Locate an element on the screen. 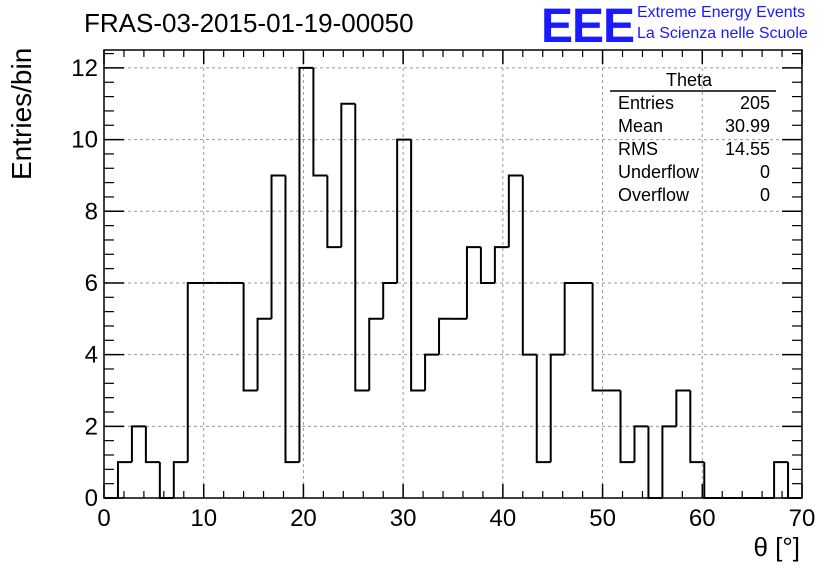 The height and width of the screenshot is (572, 836). y-tick-label: 0 is located at coordinates (91, 498).